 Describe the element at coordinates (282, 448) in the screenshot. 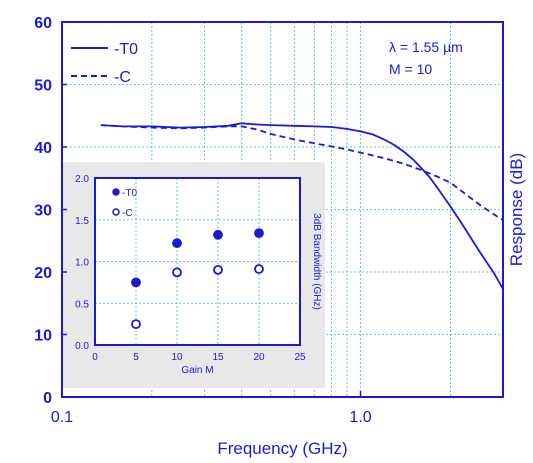

I see `main-x-axis-label: Frequency (GHz)` at that location.